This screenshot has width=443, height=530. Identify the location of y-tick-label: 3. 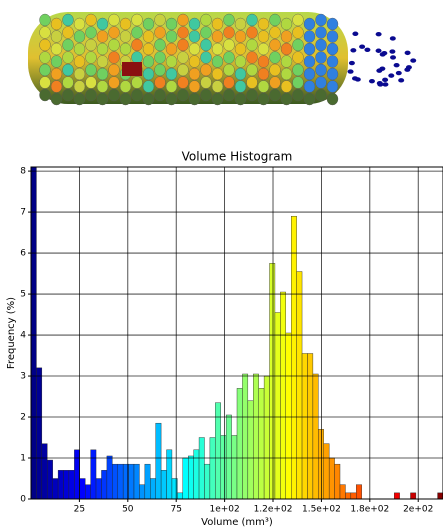
(23, 377).